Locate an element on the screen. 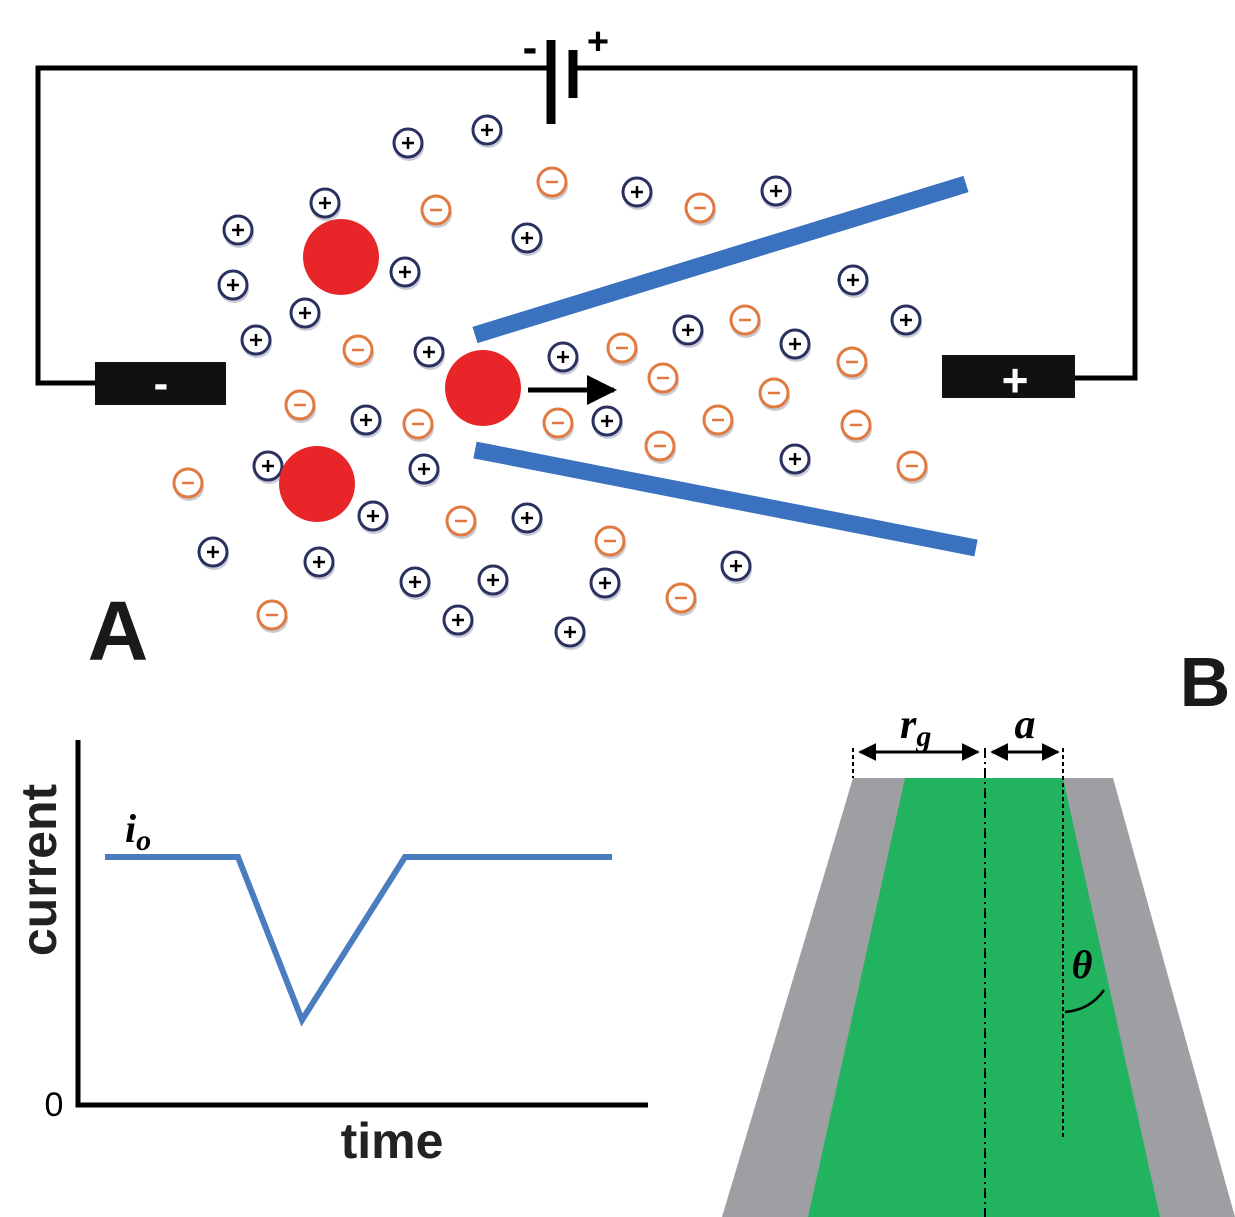  electrode-negative: - is located at coordinates (161, 383).